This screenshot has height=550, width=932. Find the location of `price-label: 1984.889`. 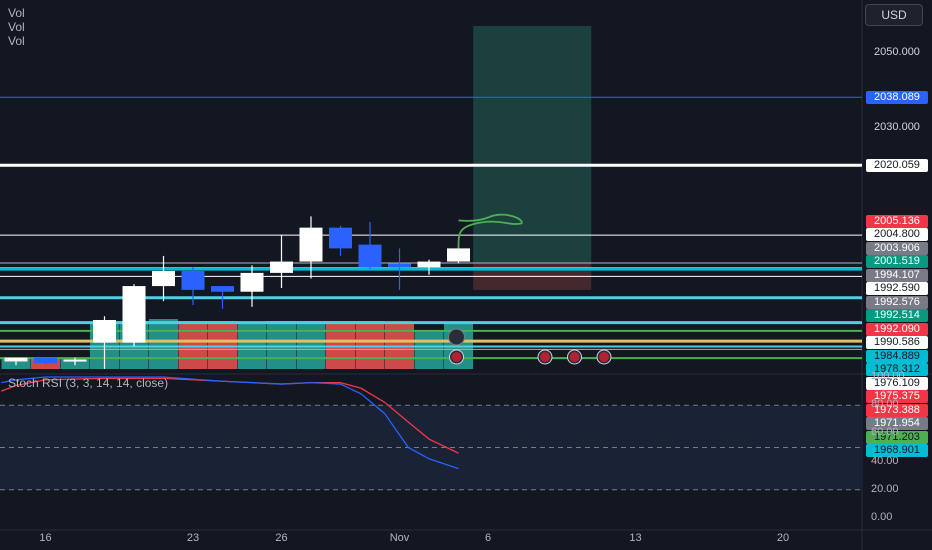

price-label: 1984.889 is located at coordinates (897, 356).